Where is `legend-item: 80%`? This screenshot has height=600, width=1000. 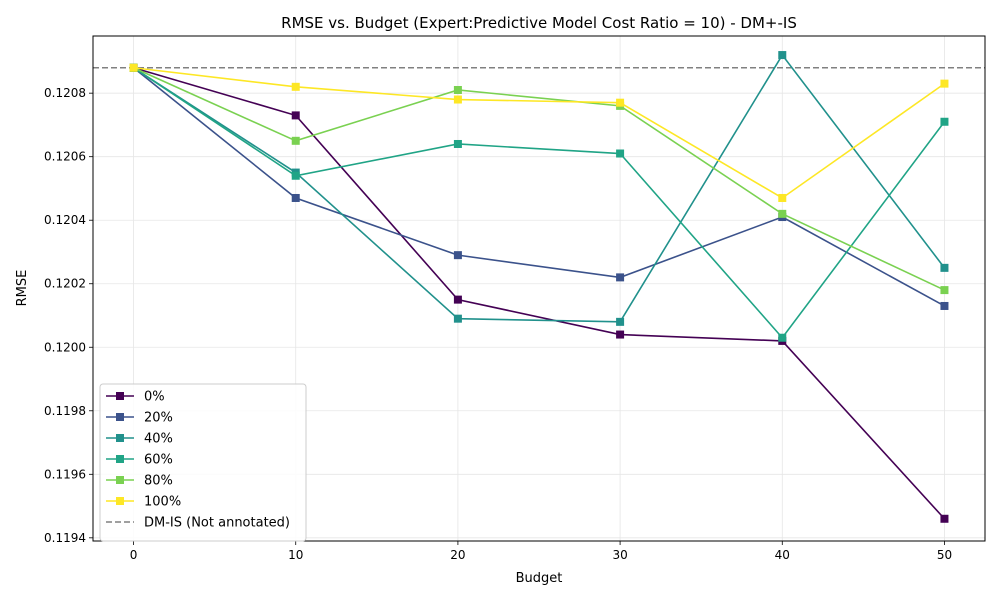
legend-item: 80% is located at coordinates (139, 481).